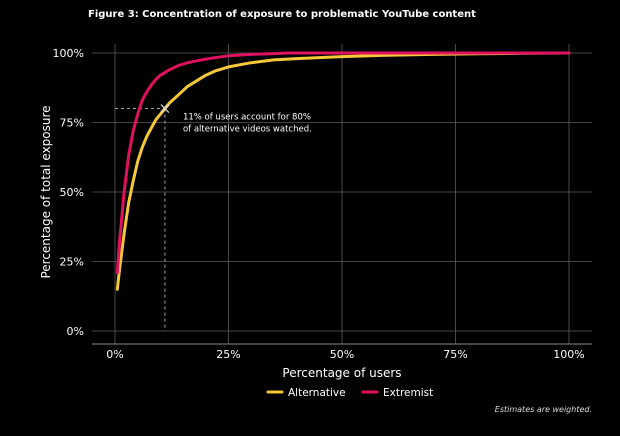  I want to click on x-tick-label: 0%, so click(114, 354).